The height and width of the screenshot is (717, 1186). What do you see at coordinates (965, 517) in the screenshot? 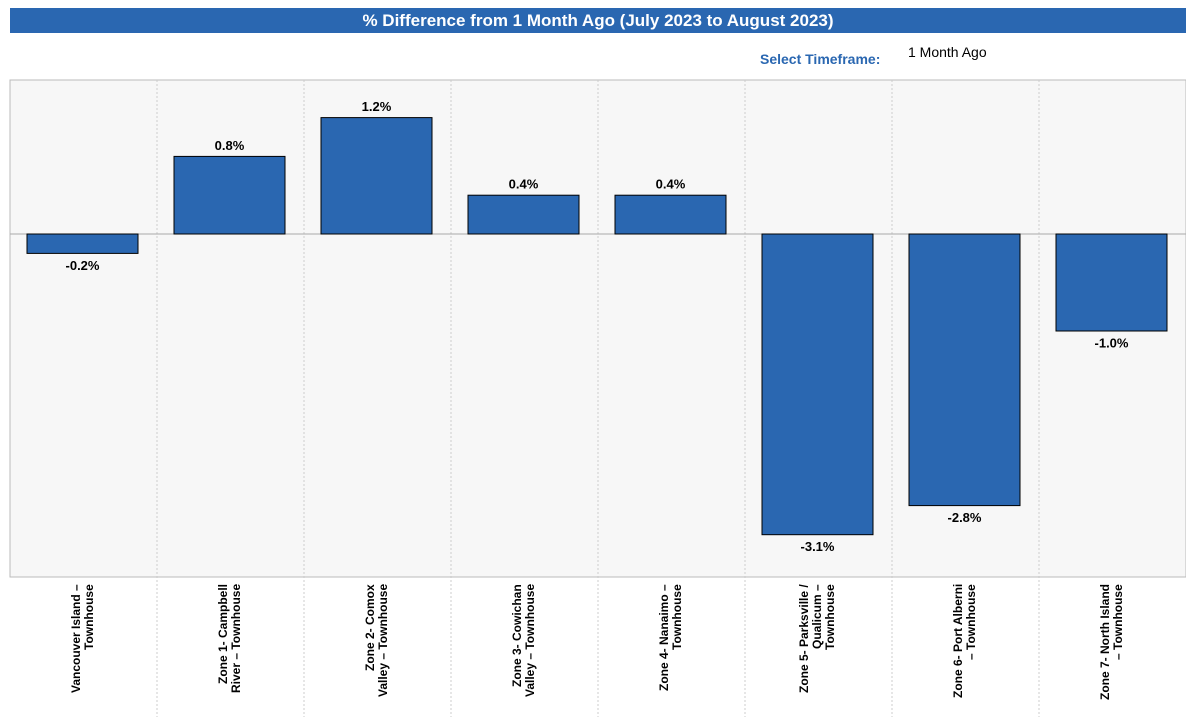
I see `data-label: -2.8%` at bounding box center [965, 517].